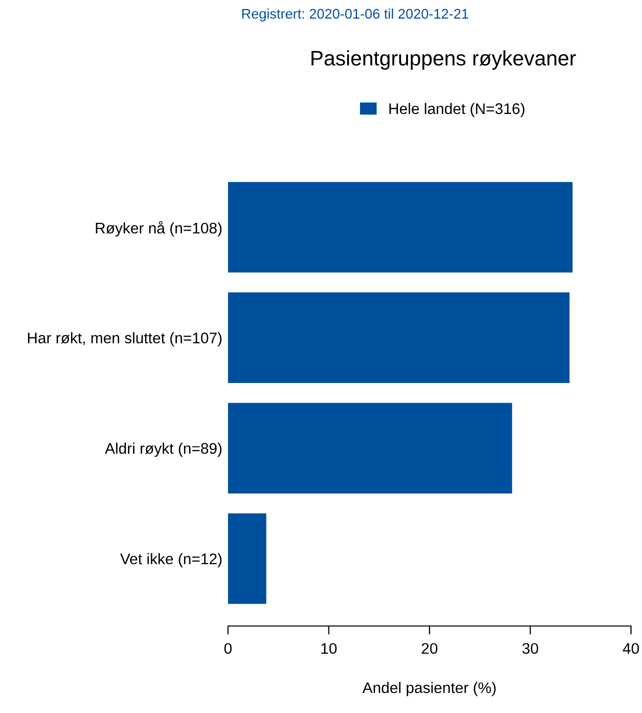  What do you see at coordinates (159, 229) in the screenshot?
I see `y-tick-label: Røyker nå (n=108)` at bounding box center [159, 229].